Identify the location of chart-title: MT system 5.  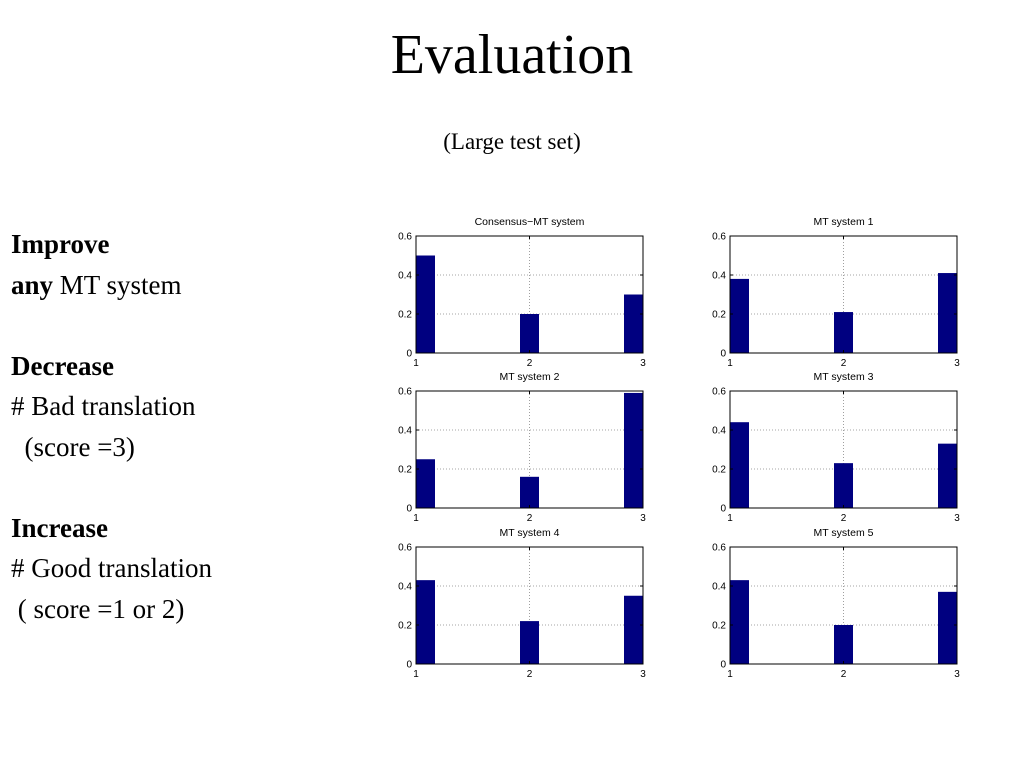
(844, 533).